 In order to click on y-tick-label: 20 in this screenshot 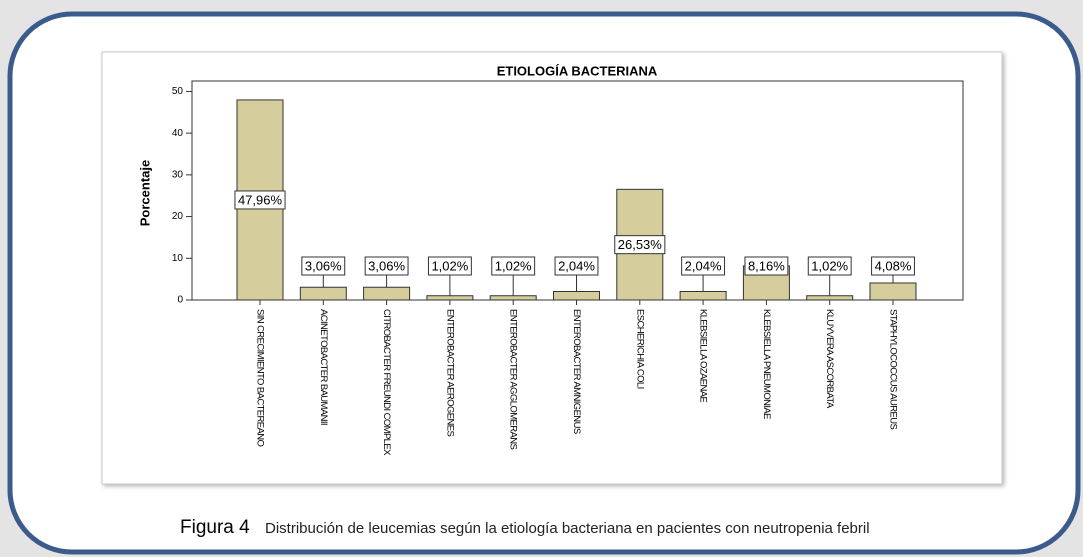, I will do `click(178, 216)`.